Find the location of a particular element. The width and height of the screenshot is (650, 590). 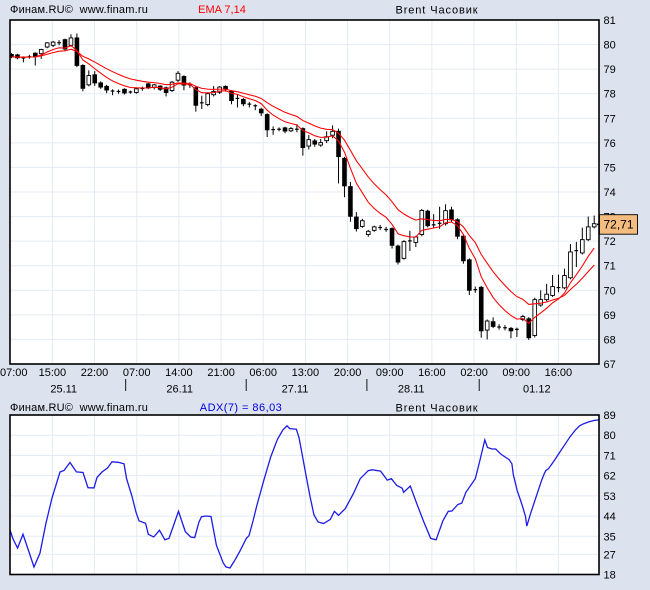

svg-text: 75 is located at coordinates (610, 168).